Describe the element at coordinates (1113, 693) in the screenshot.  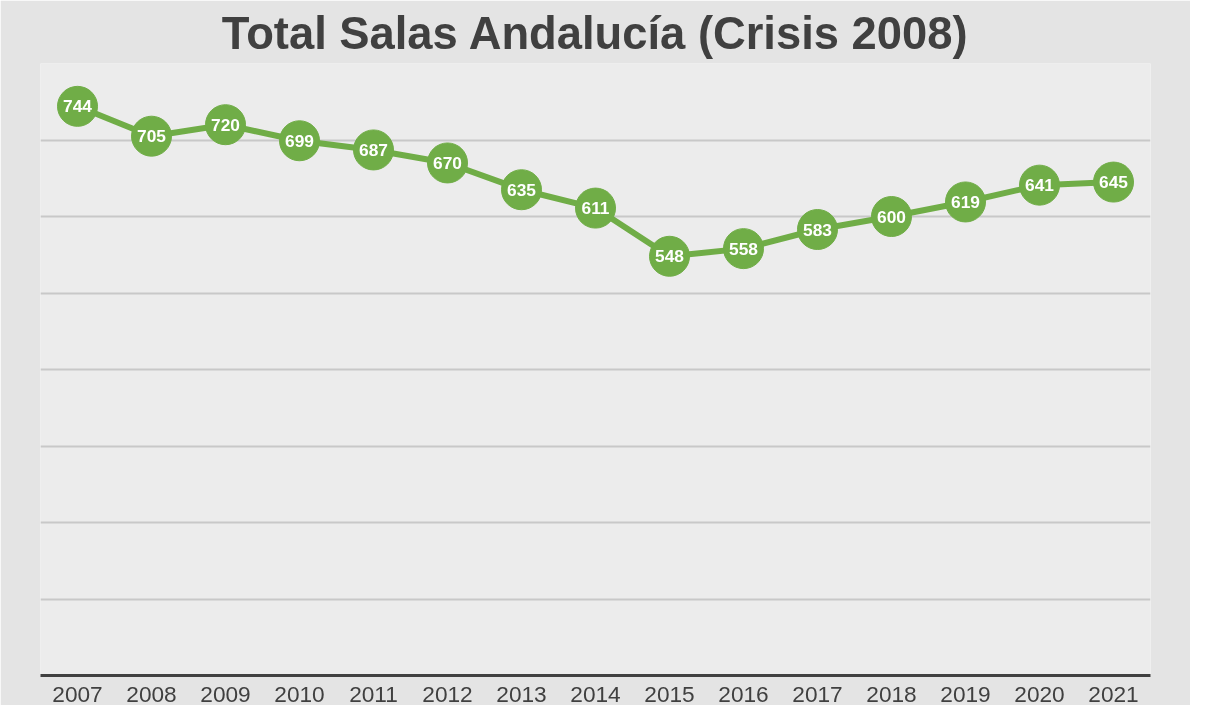
I see `x-tick-label: 2021` at that location.